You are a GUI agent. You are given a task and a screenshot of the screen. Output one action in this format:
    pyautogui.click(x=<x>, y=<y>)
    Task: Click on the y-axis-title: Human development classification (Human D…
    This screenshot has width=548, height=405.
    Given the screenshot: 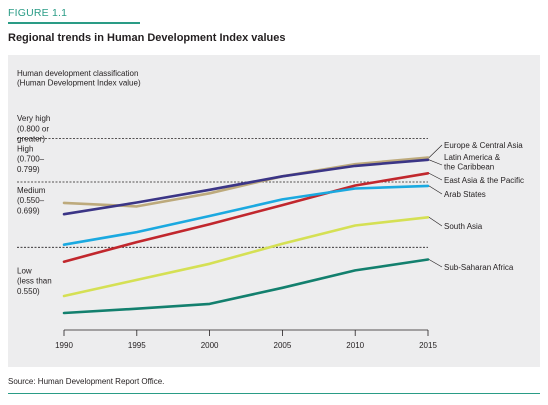 What is the action you would take?
    pyautogui.click(x=79, y=78)
    